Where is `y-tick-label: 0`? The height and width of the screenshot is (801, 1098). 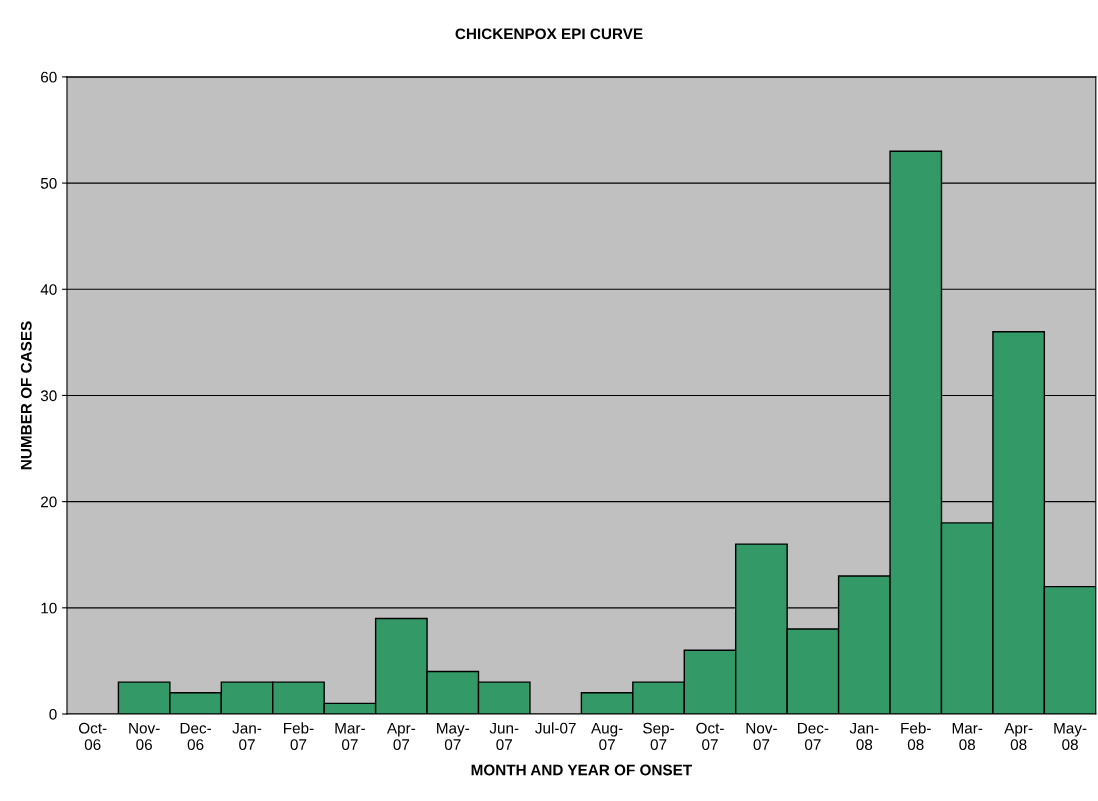
y-tick-label: 0 is located at coordinates (53, 714).